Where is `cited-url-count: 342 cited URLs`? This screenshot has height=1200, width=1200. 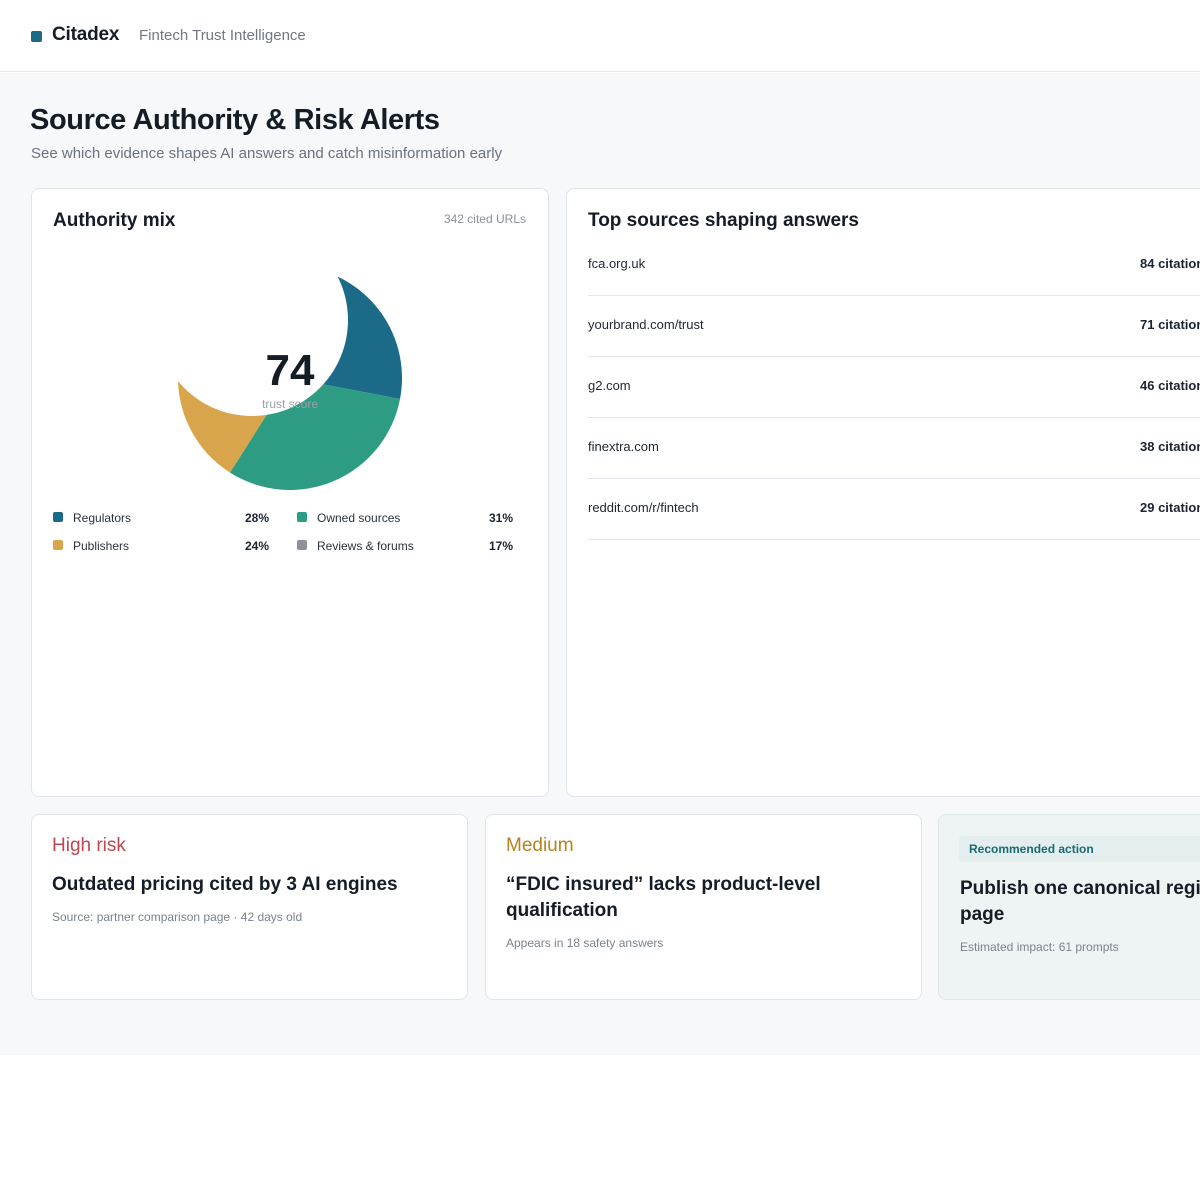 cited-url-count: 342 cited URLs is located at coordinates (484, 219).